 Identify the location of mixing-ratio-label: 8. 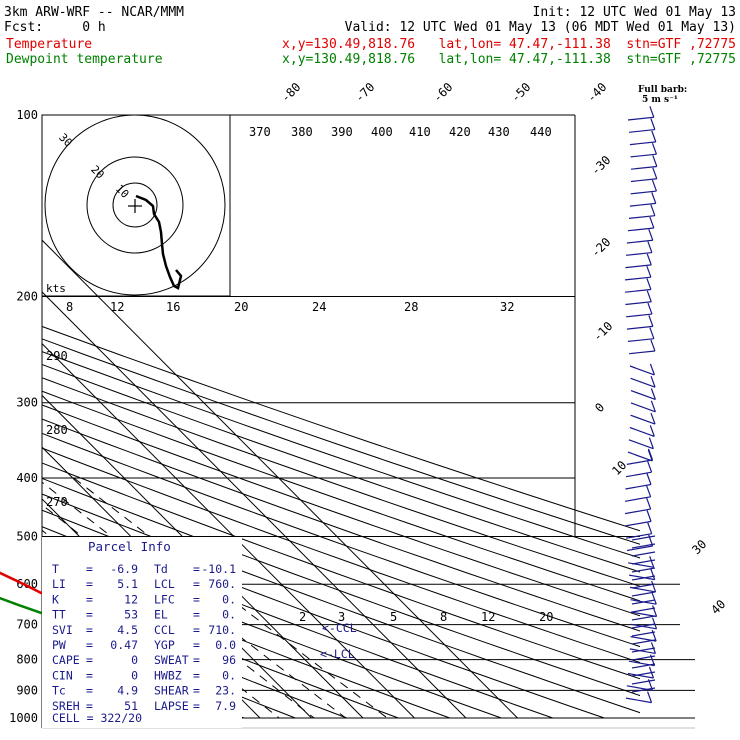
(443, 617).